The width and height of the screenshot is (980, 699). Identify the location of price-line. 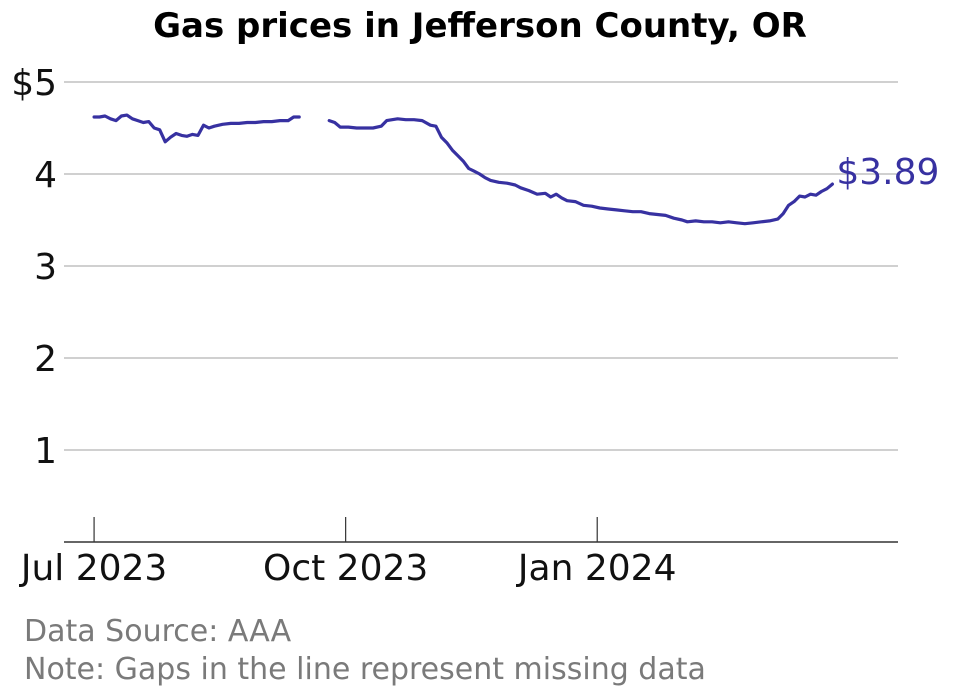
(463, 169).